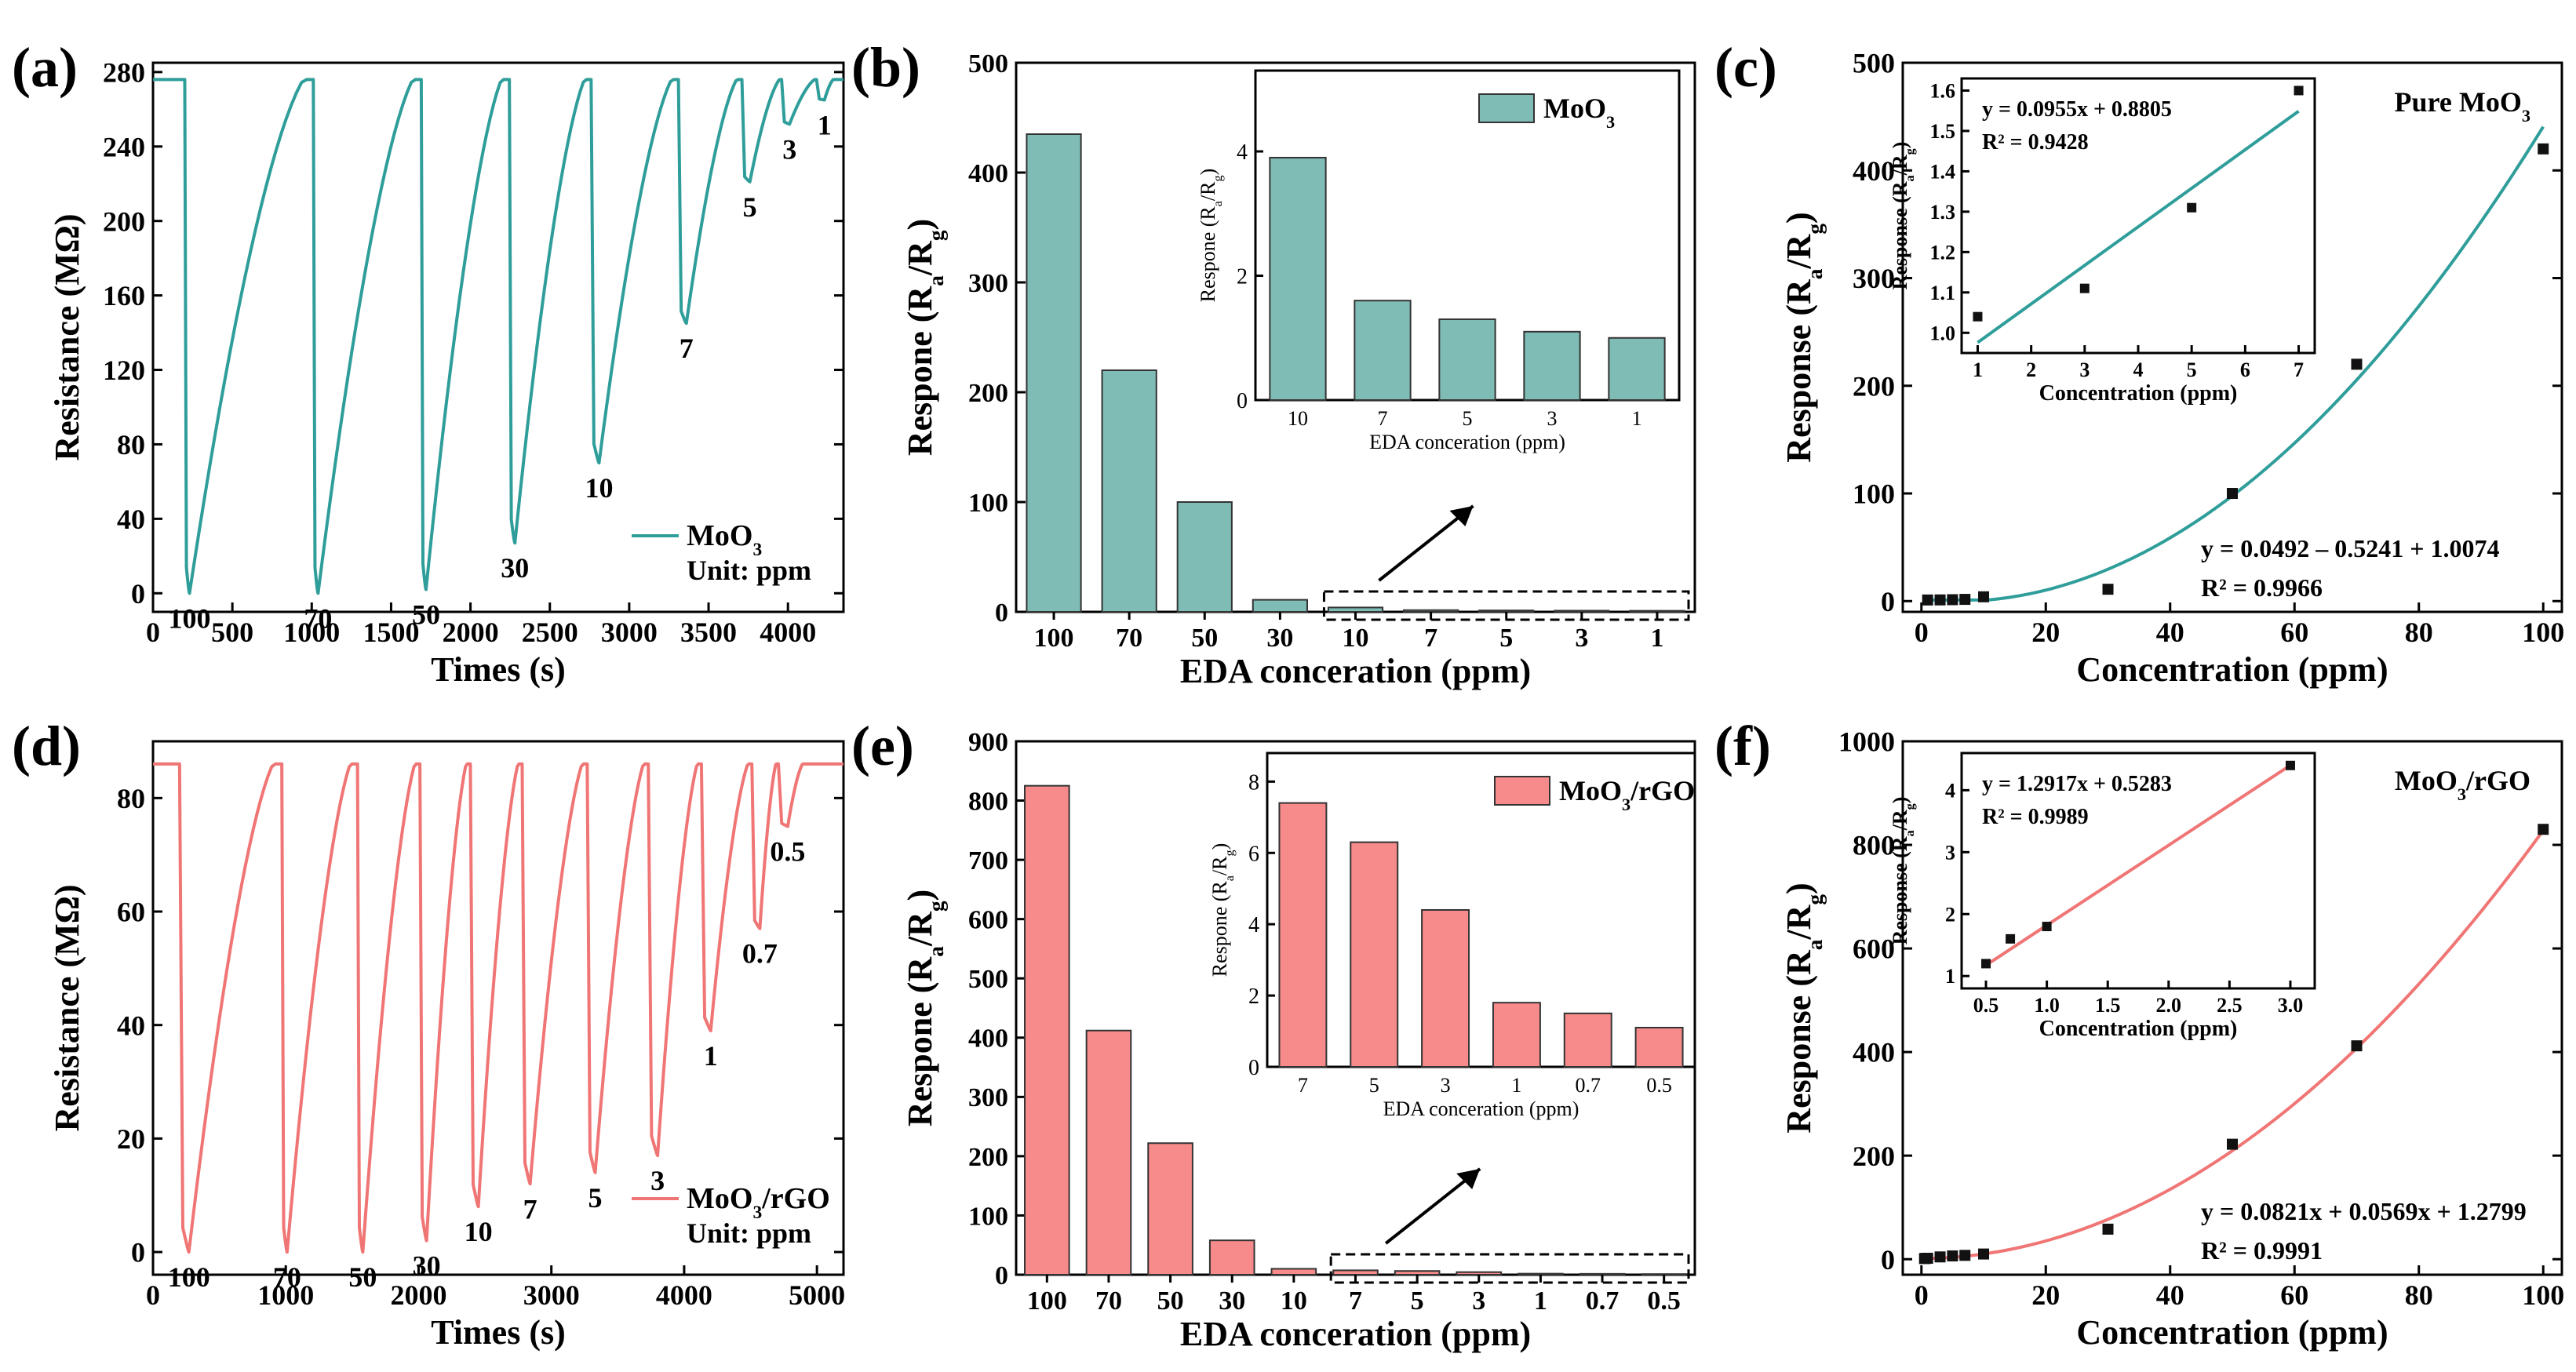 The height and width of the screenshot is (1372, 2576). What do you see at coordinates (988, 1157) in the screenshot?
I see `y-tick-label: 200` at bounding box center [988, 1157].